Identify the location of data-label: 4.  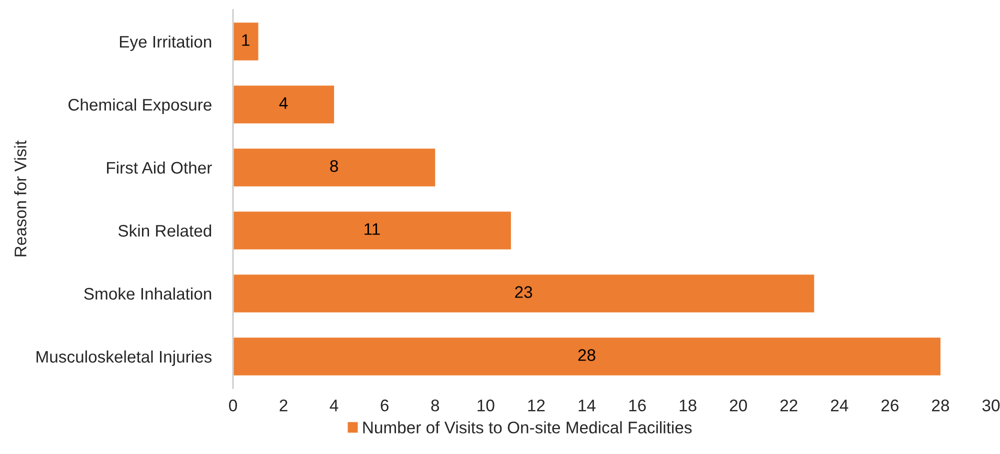
(283, 103).